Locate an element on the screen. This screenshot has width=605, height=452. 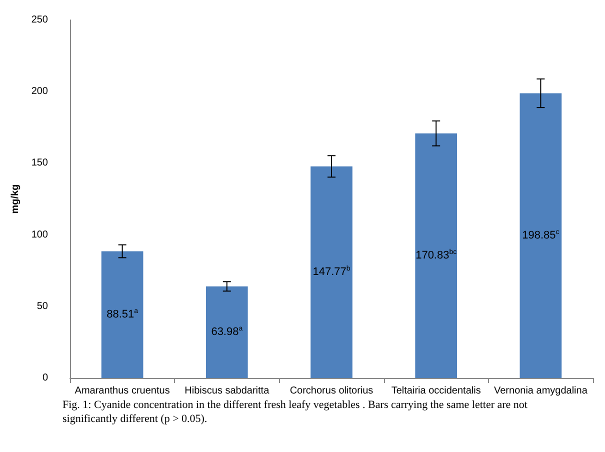
x-tick-label: Hibiscus sabdaritta is located at coordinates (227, 391).